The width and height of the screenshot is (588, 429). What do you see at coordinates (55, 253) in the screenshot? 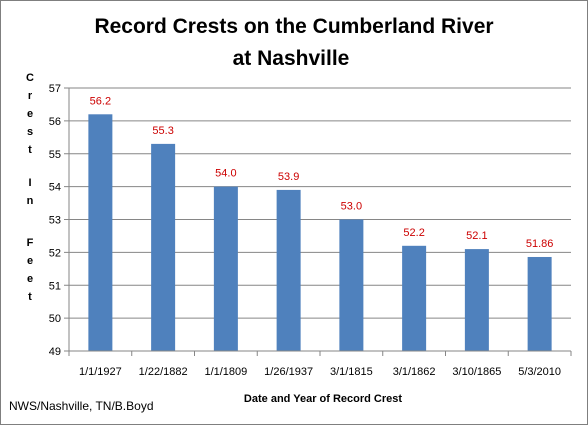
I see `y-tick-label: 52` at bounding box center [55, 253].